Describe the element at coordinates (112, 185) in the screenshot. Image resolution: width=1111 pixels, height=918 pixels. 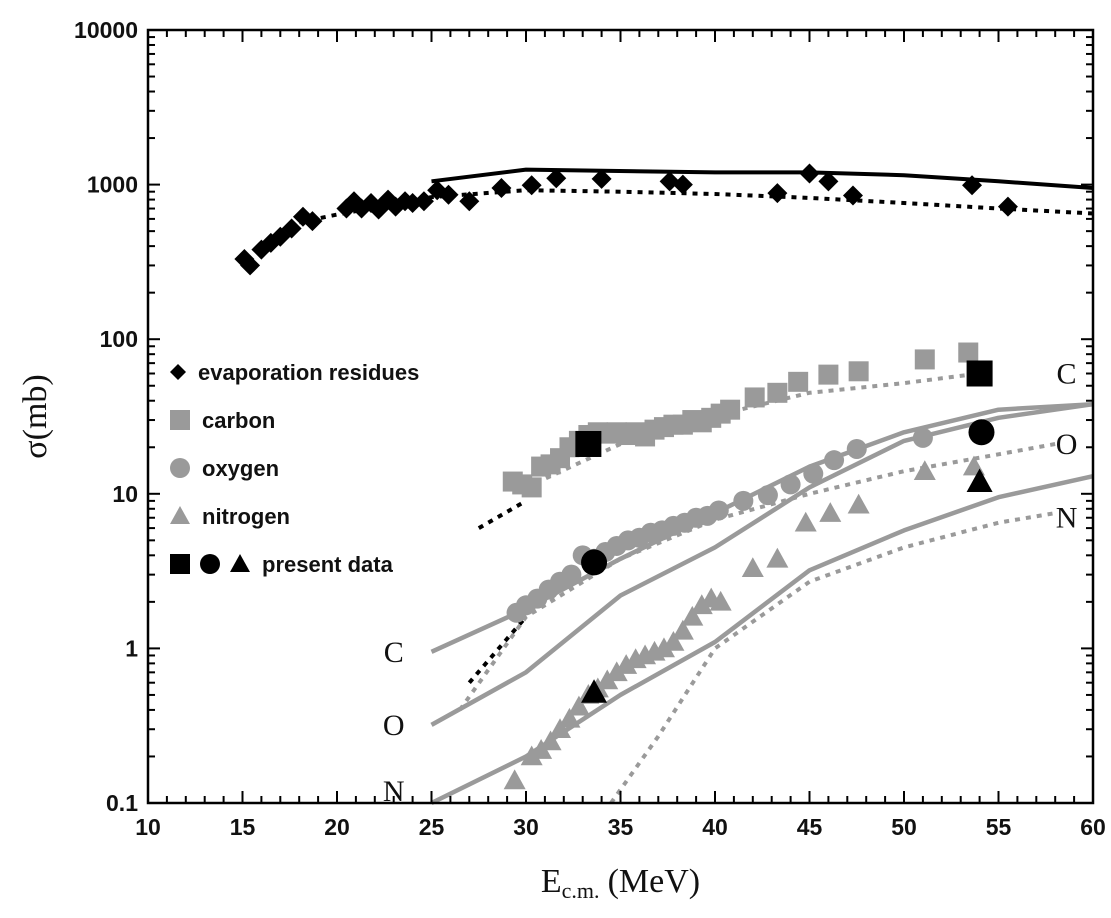
I see `y-tick-label: 1000` at that location.